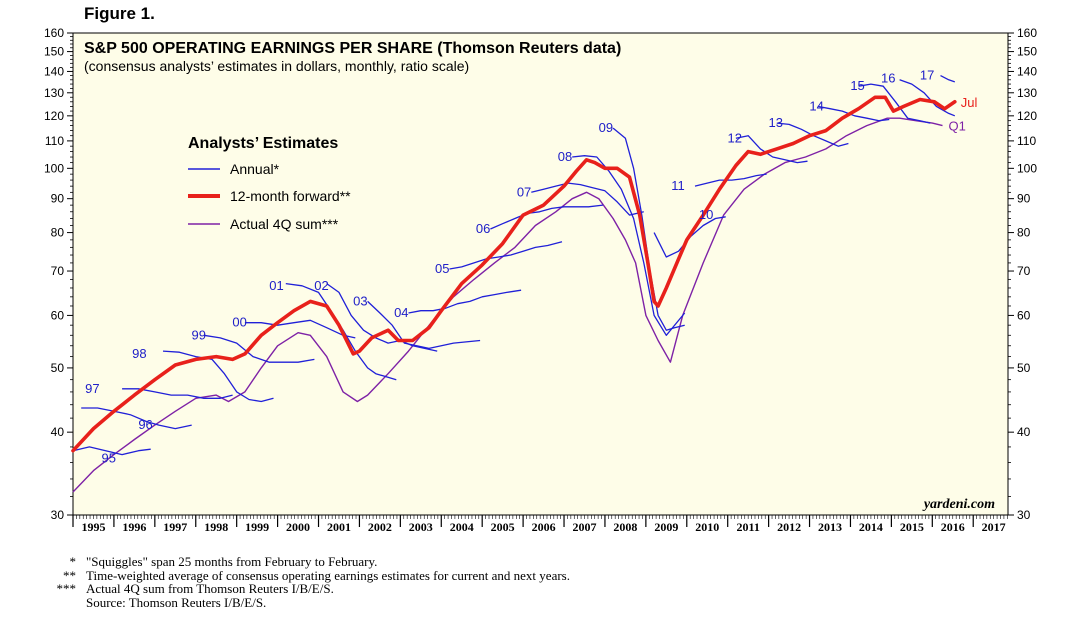  I want to click on y-tick-label-right: 40, so click(1024, 432).